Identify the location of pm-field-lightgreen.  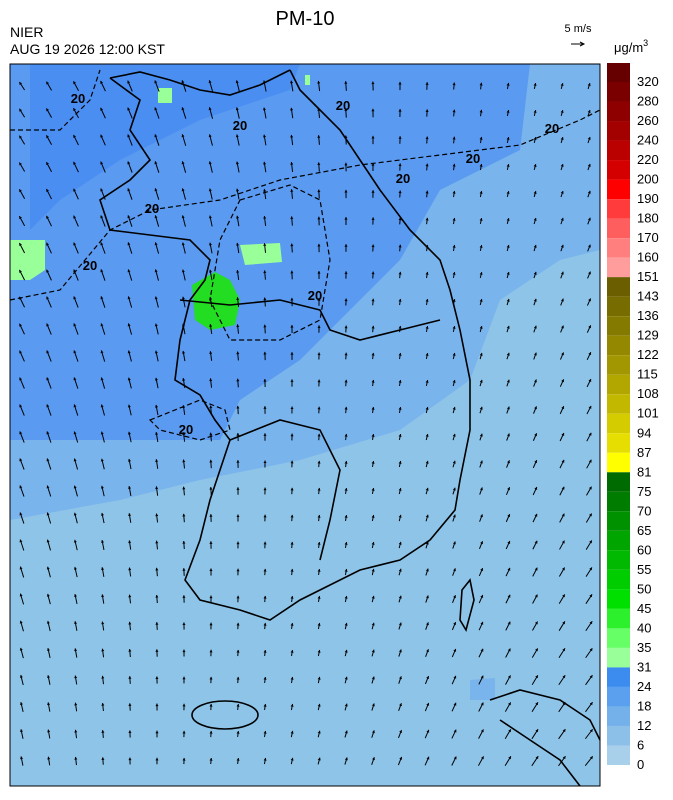
(261, 254).